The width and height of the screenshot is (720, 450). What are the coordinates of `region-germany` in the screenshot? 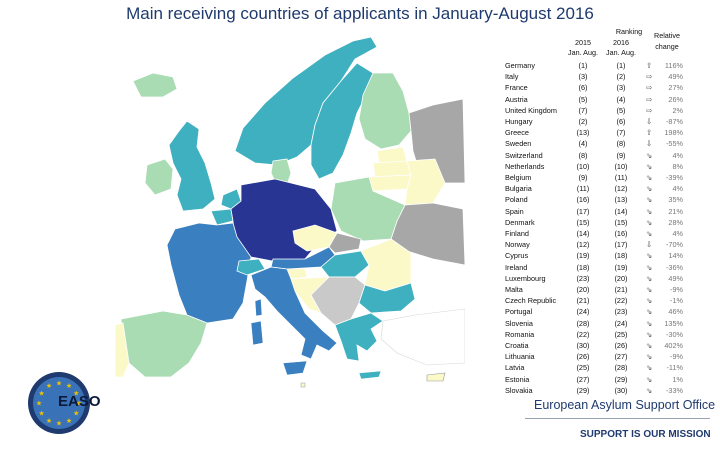 It's located at (284, 221).